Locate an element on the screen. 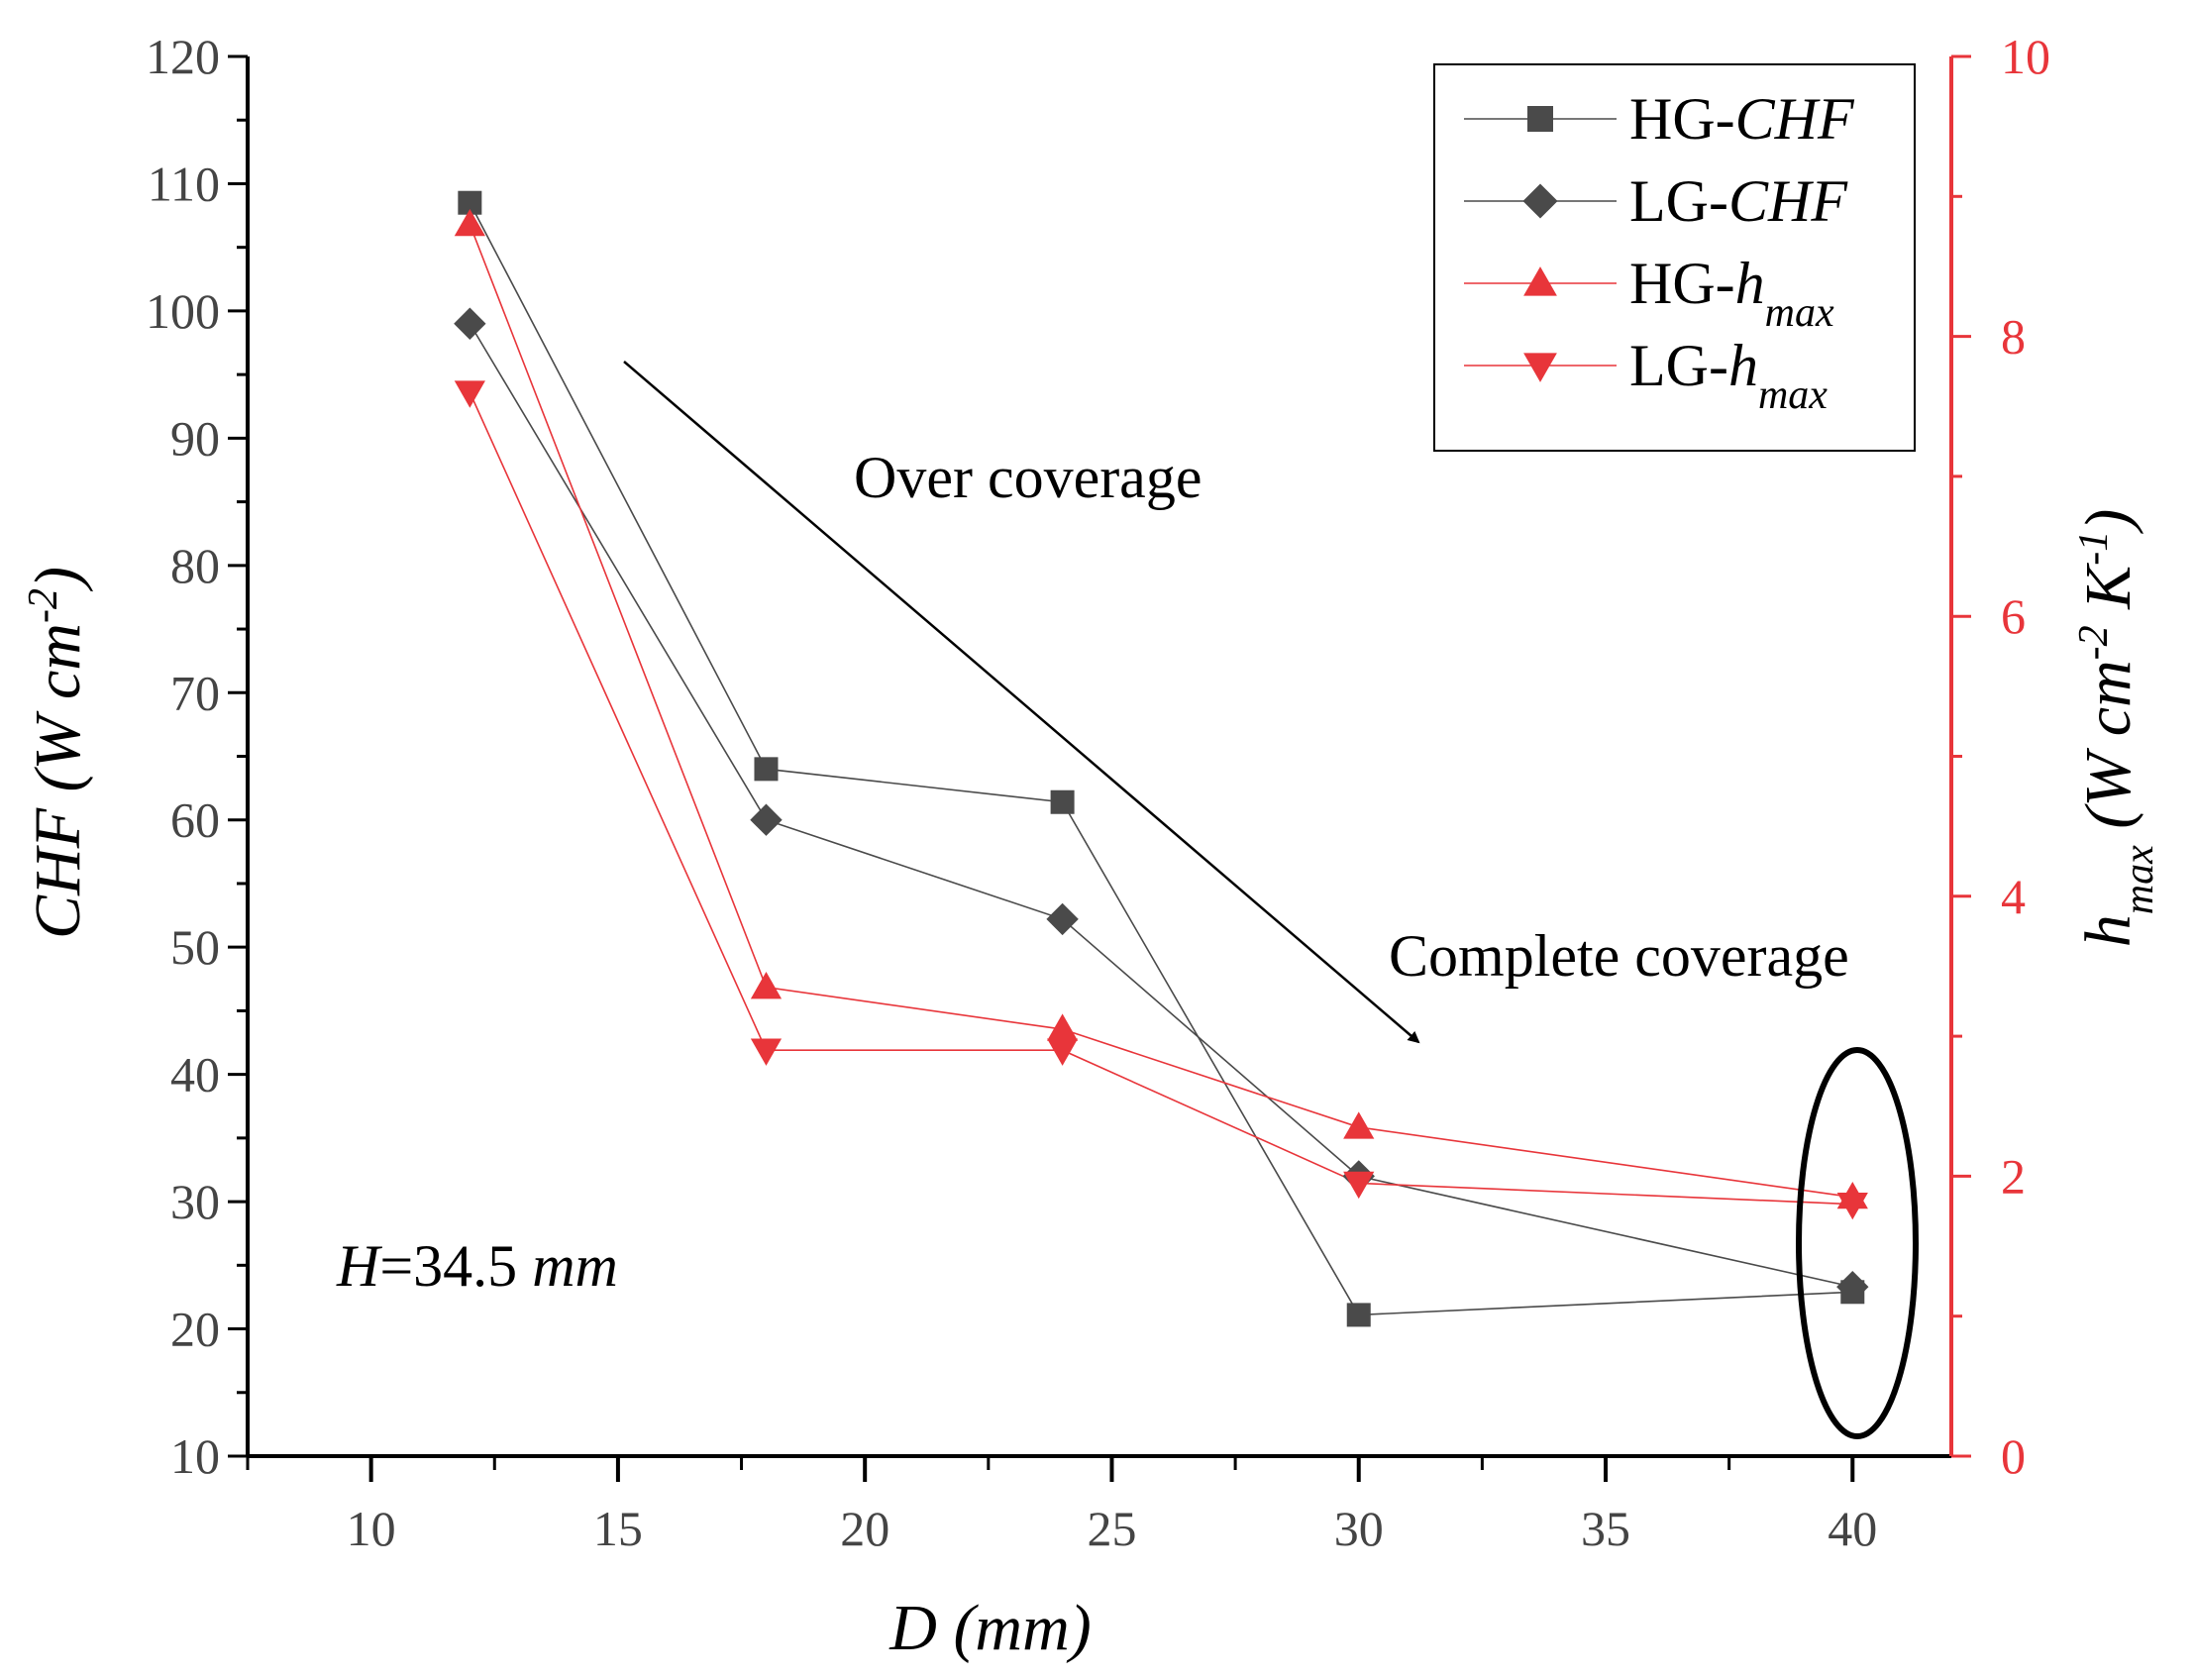  legend-label-1: HG-CHF is located at coordinates (1742, 119).